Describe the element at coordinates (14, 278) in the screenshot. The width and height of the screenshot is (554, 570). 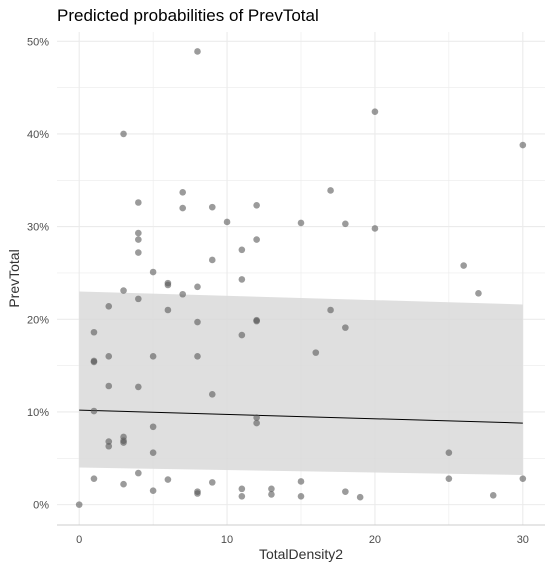
I see `y-axis-title: PrevTotal` at that location.